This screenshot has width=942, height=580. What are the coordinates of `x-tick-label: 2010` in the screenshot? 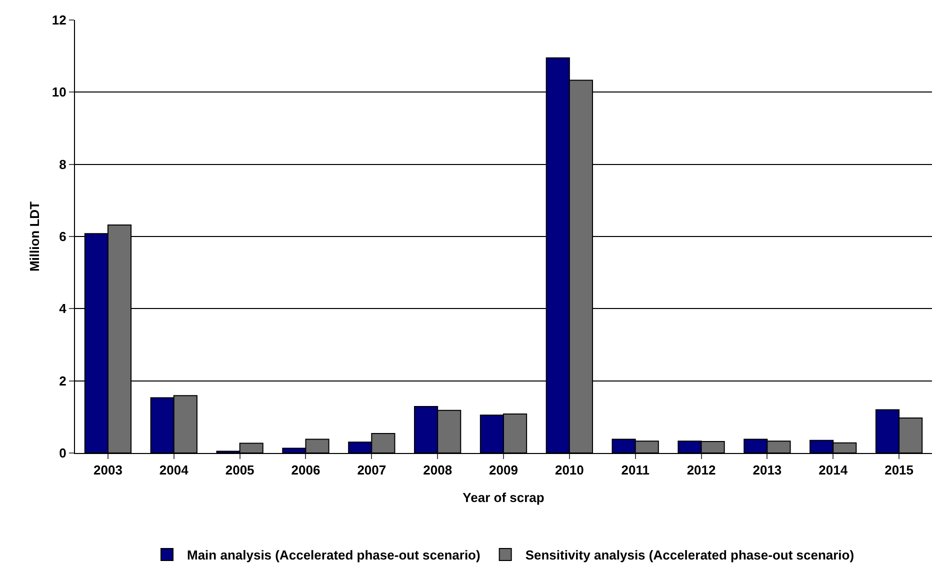 It's located at (569, 470).